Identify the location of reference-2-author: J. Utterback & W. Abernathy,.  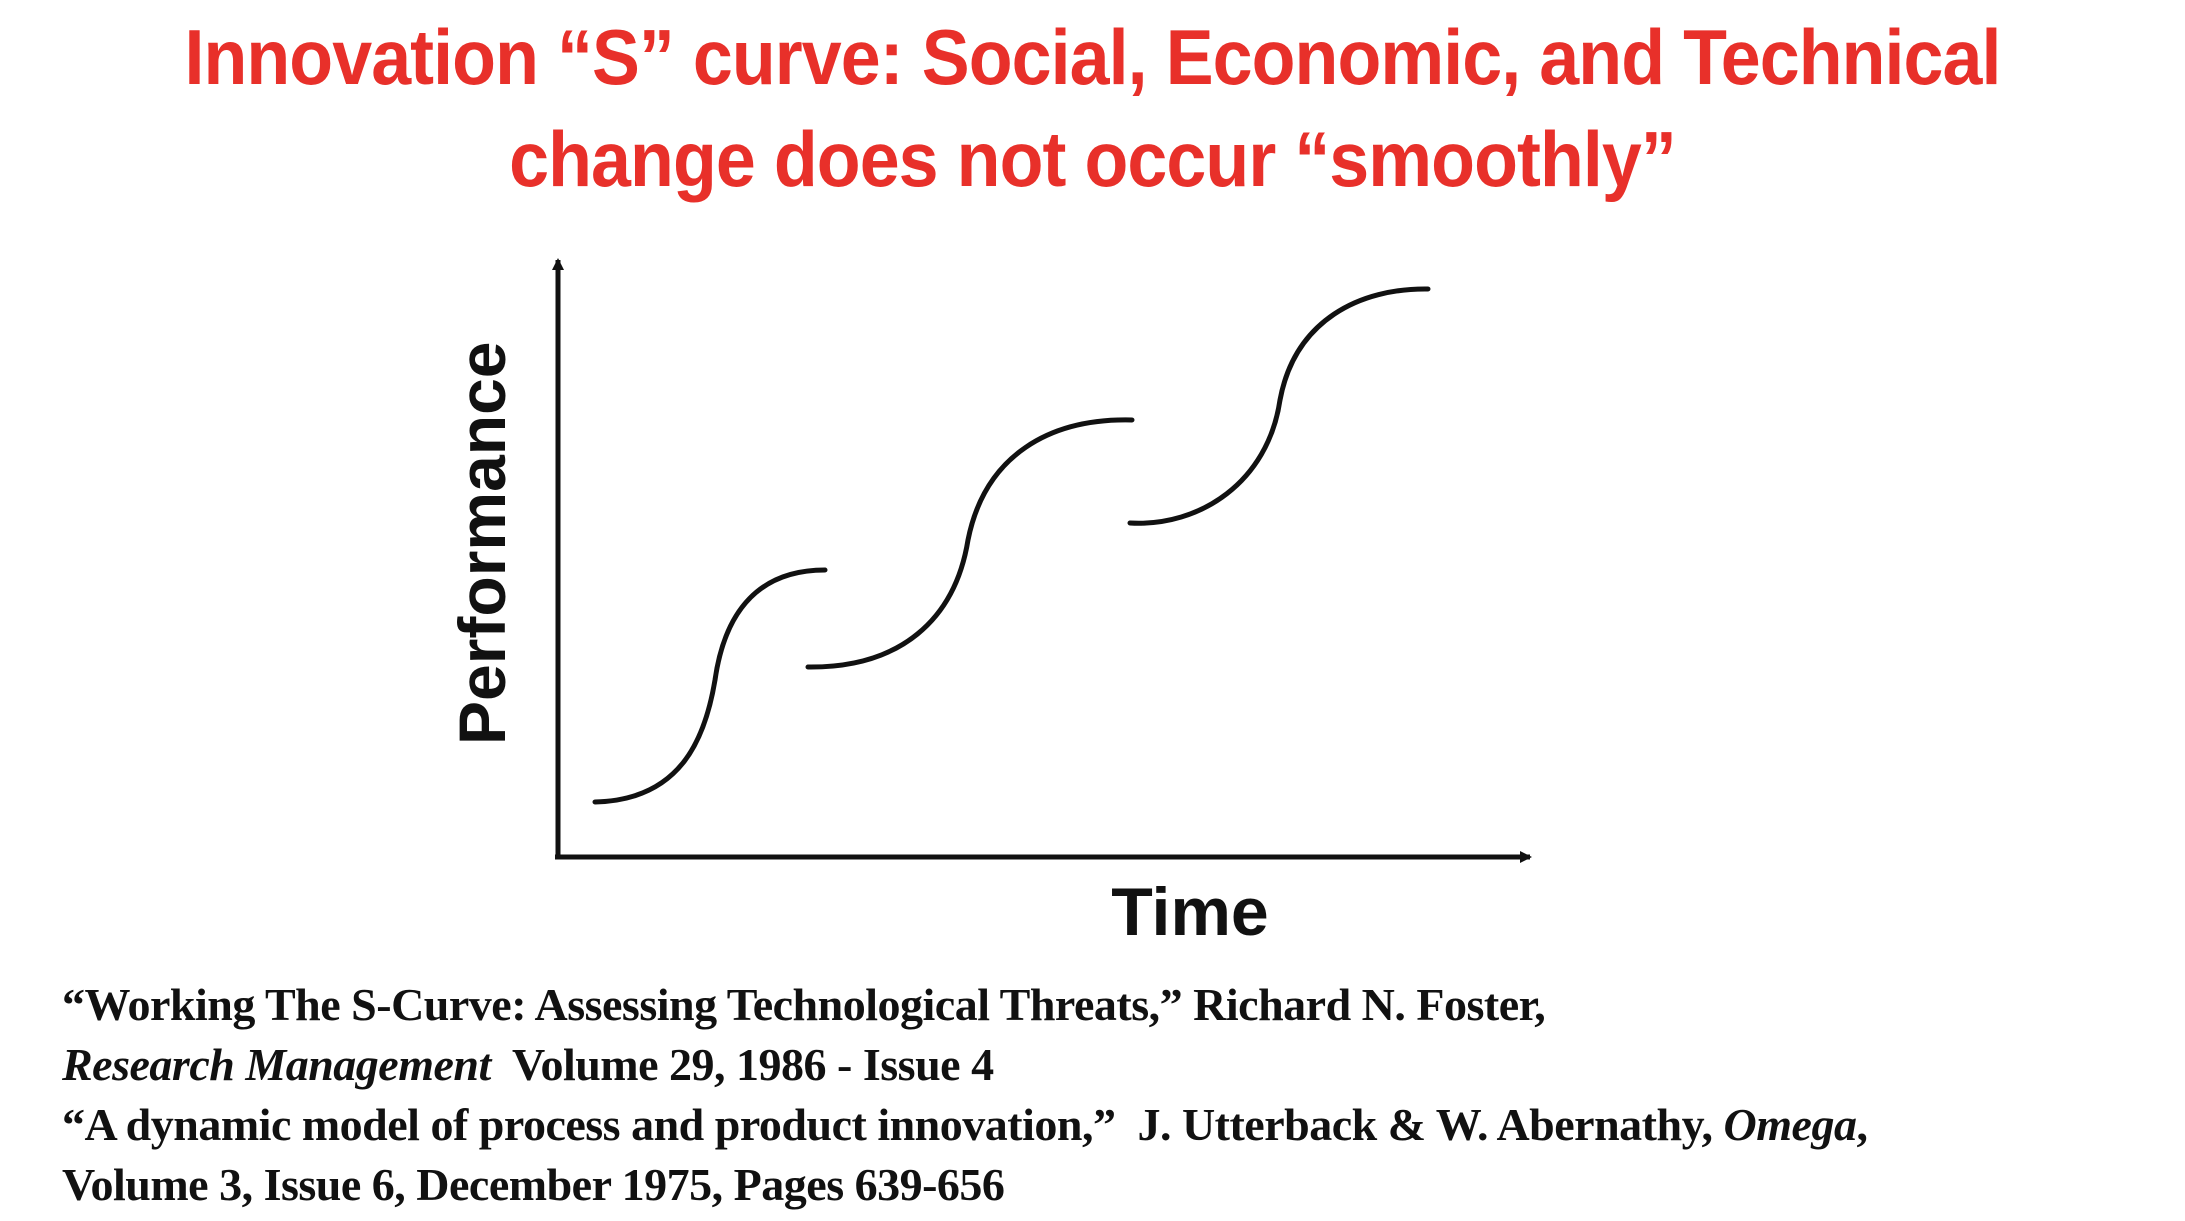
(1419, 1124).